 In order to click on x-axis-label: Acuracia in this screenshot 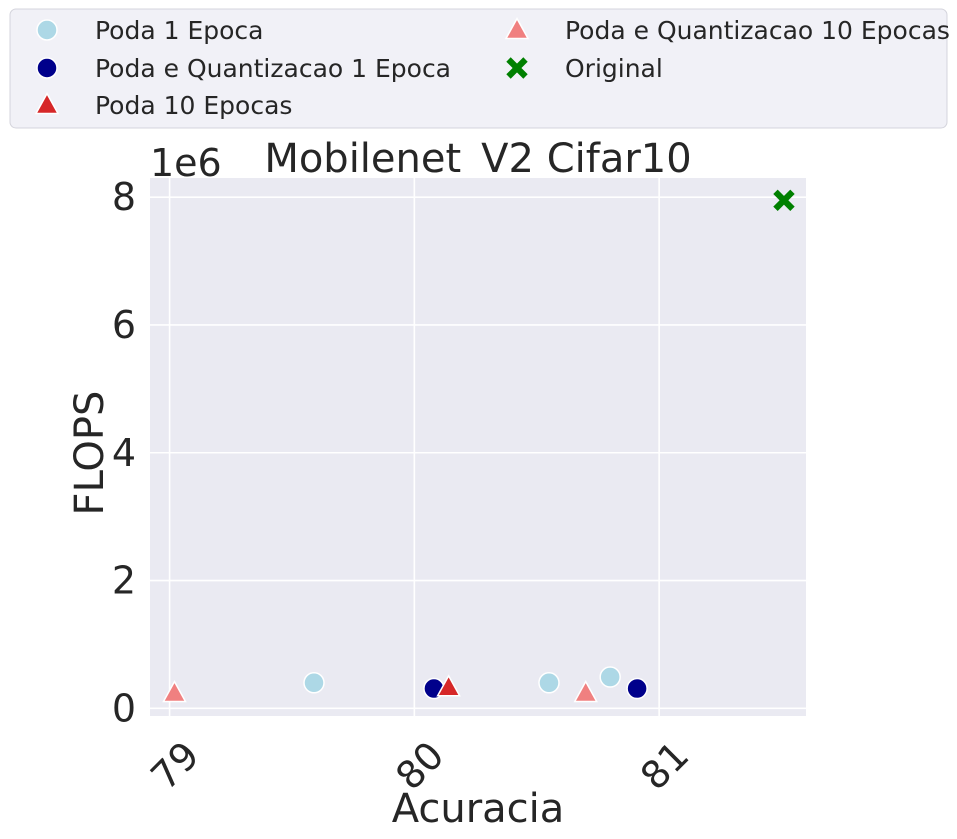, I will do `click(478, 809)`.